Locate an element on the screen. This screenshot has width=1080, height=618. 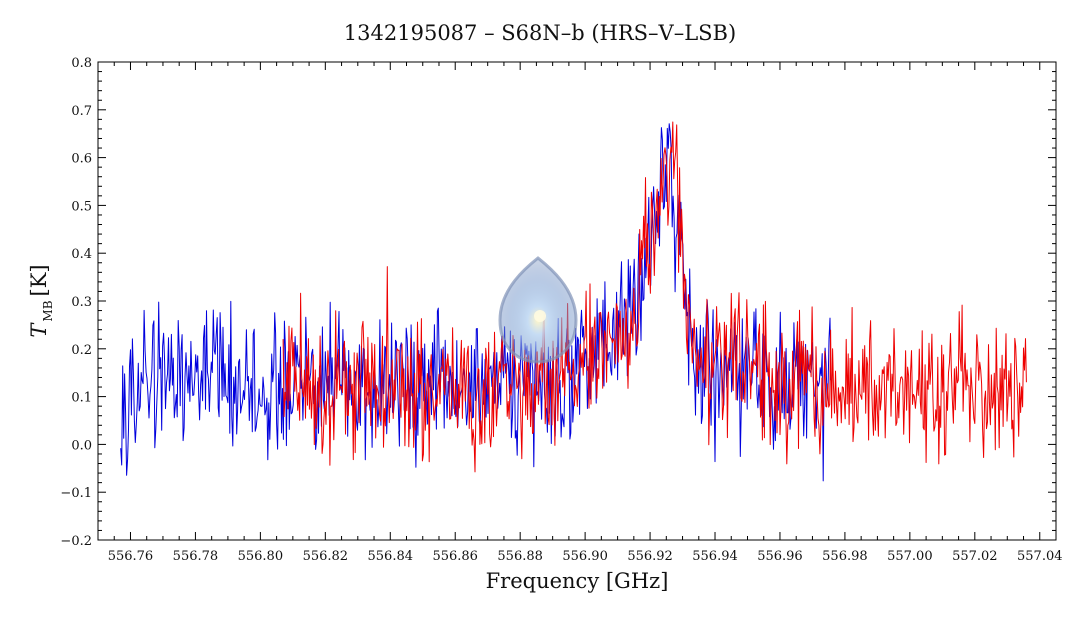
y-tick-label: 0.0 is located at coordinates (81, 445).